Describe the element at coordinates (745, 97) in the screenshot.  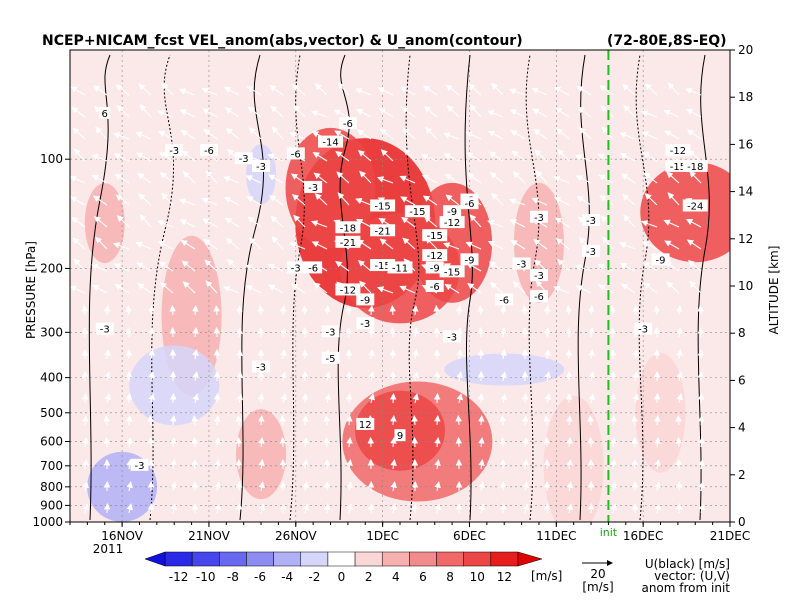
I see `altitude-tick-label: 18` at that location.